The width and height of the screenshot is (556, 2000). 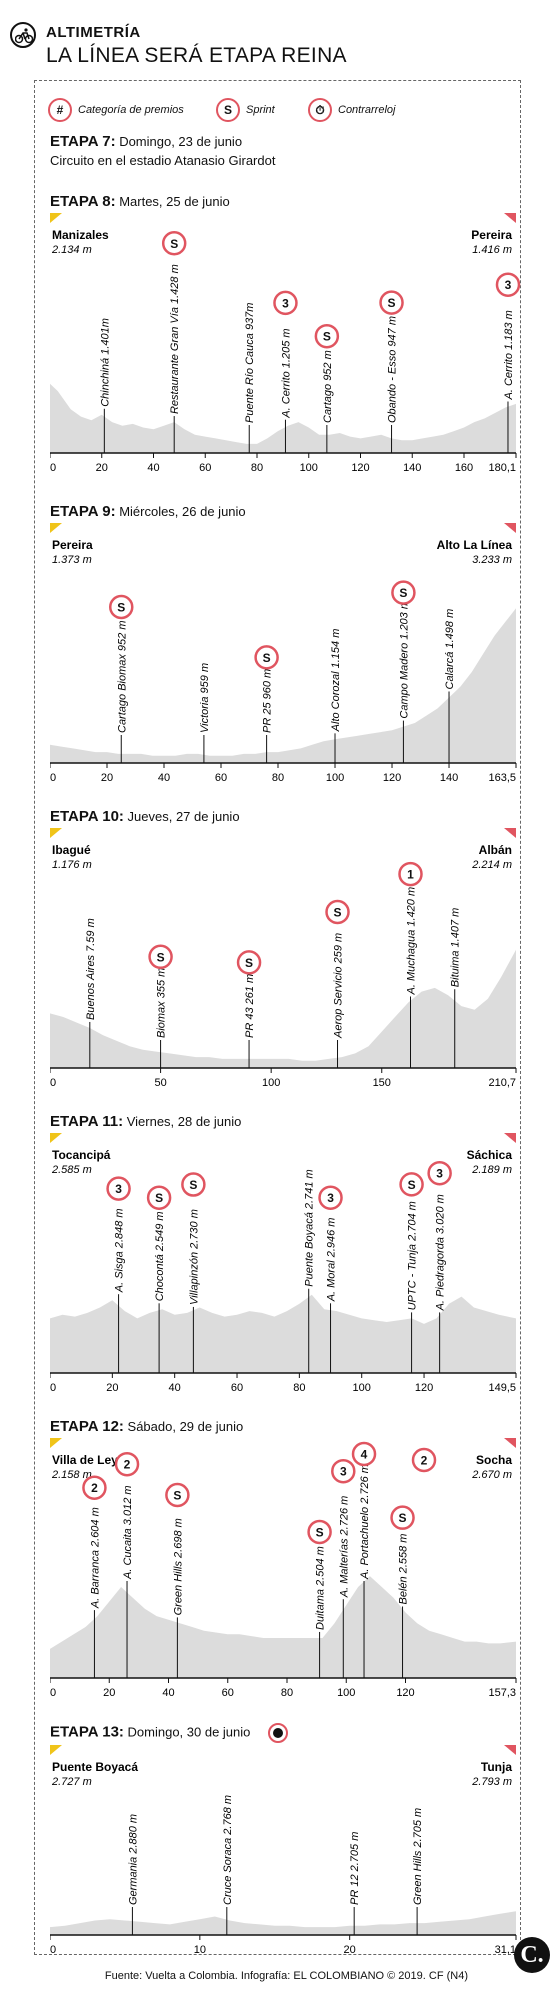 I want to click on waypoint-label: Alto Corozal 1.154 m, so click(x=336, y=681).